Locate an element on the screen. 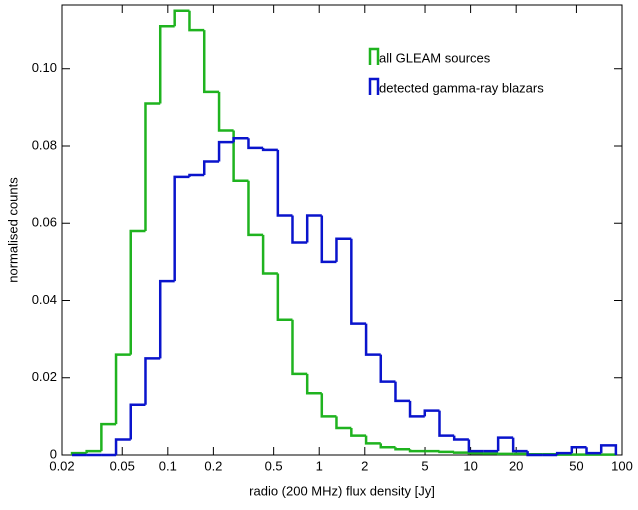  y-tick-label: 0.06 is located at coordinates (44, 222).